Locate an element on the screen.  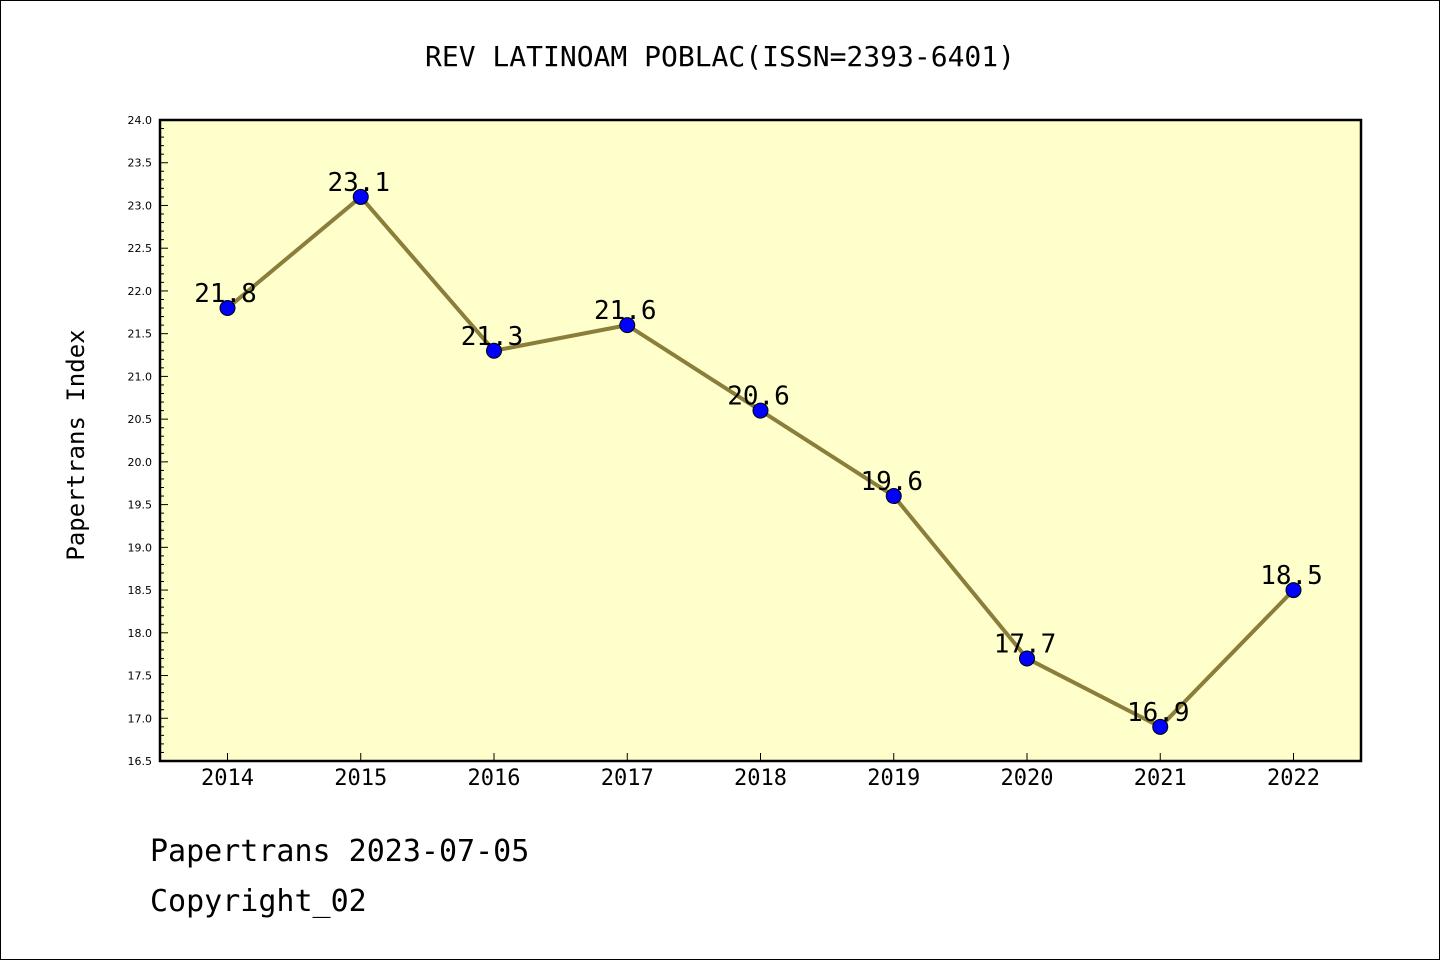
data-label: 19.6 is located at coordinates (891, 482).